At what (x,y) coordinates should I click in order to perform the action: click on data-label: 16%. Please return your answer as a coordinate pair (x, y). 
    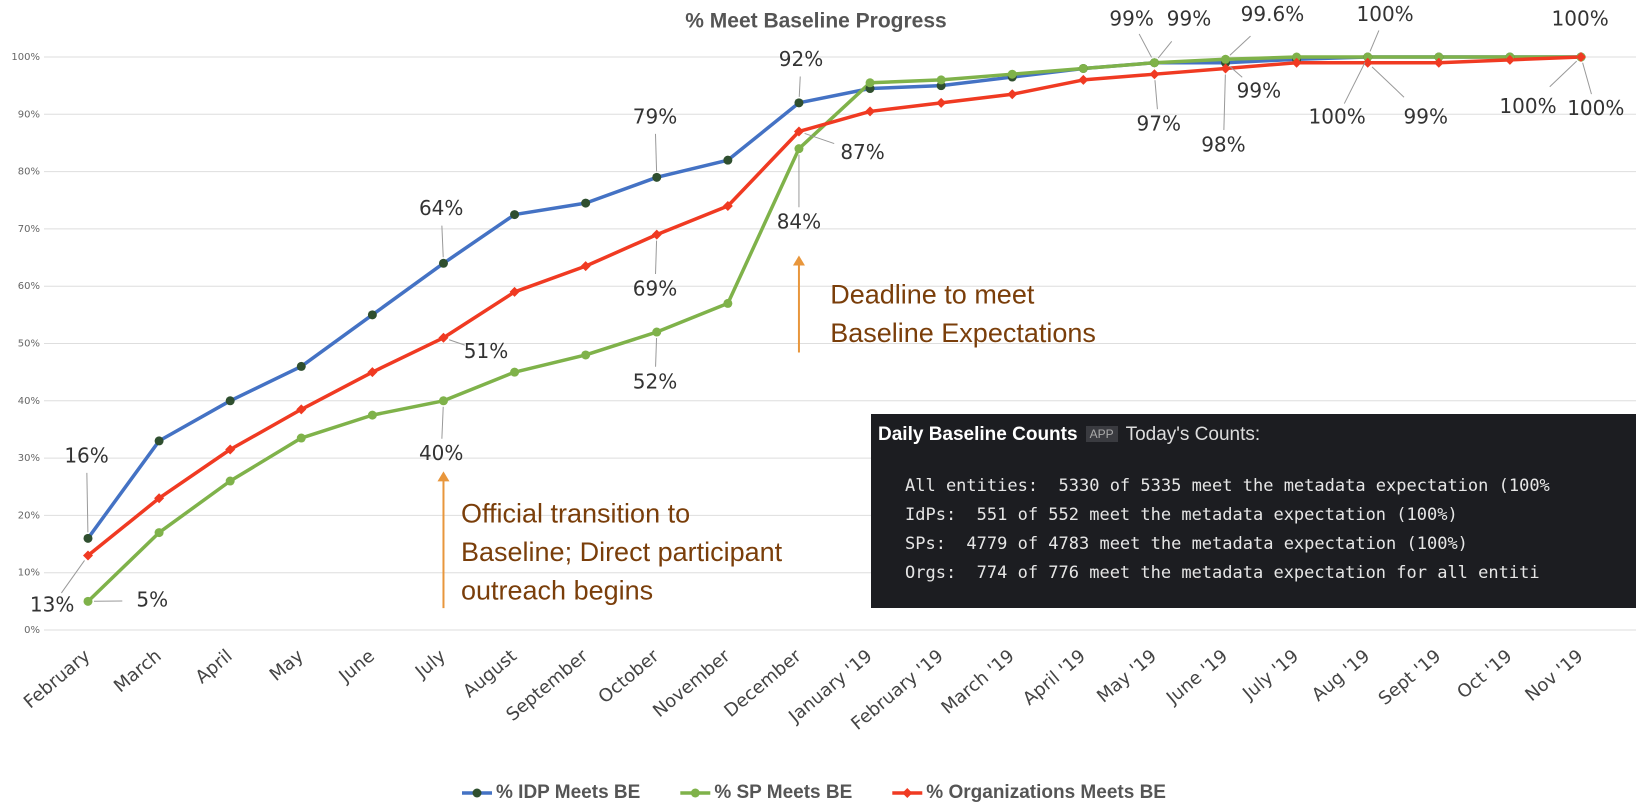
    Looking at the image, I should click on (86, 455).